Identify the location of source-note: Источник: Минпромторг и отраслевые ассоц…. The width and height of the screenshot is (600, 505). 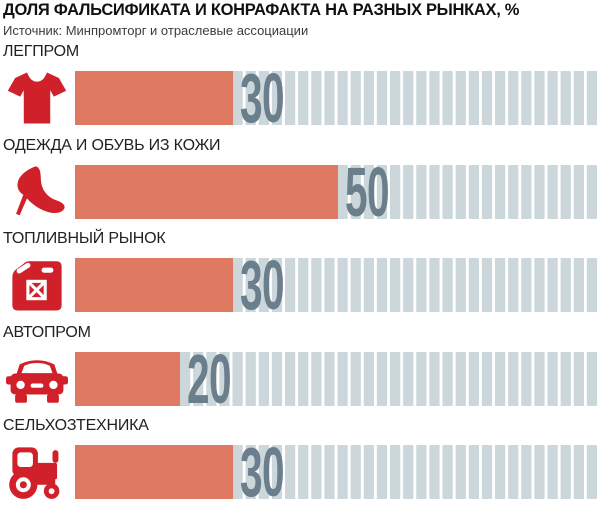
(156, 30).